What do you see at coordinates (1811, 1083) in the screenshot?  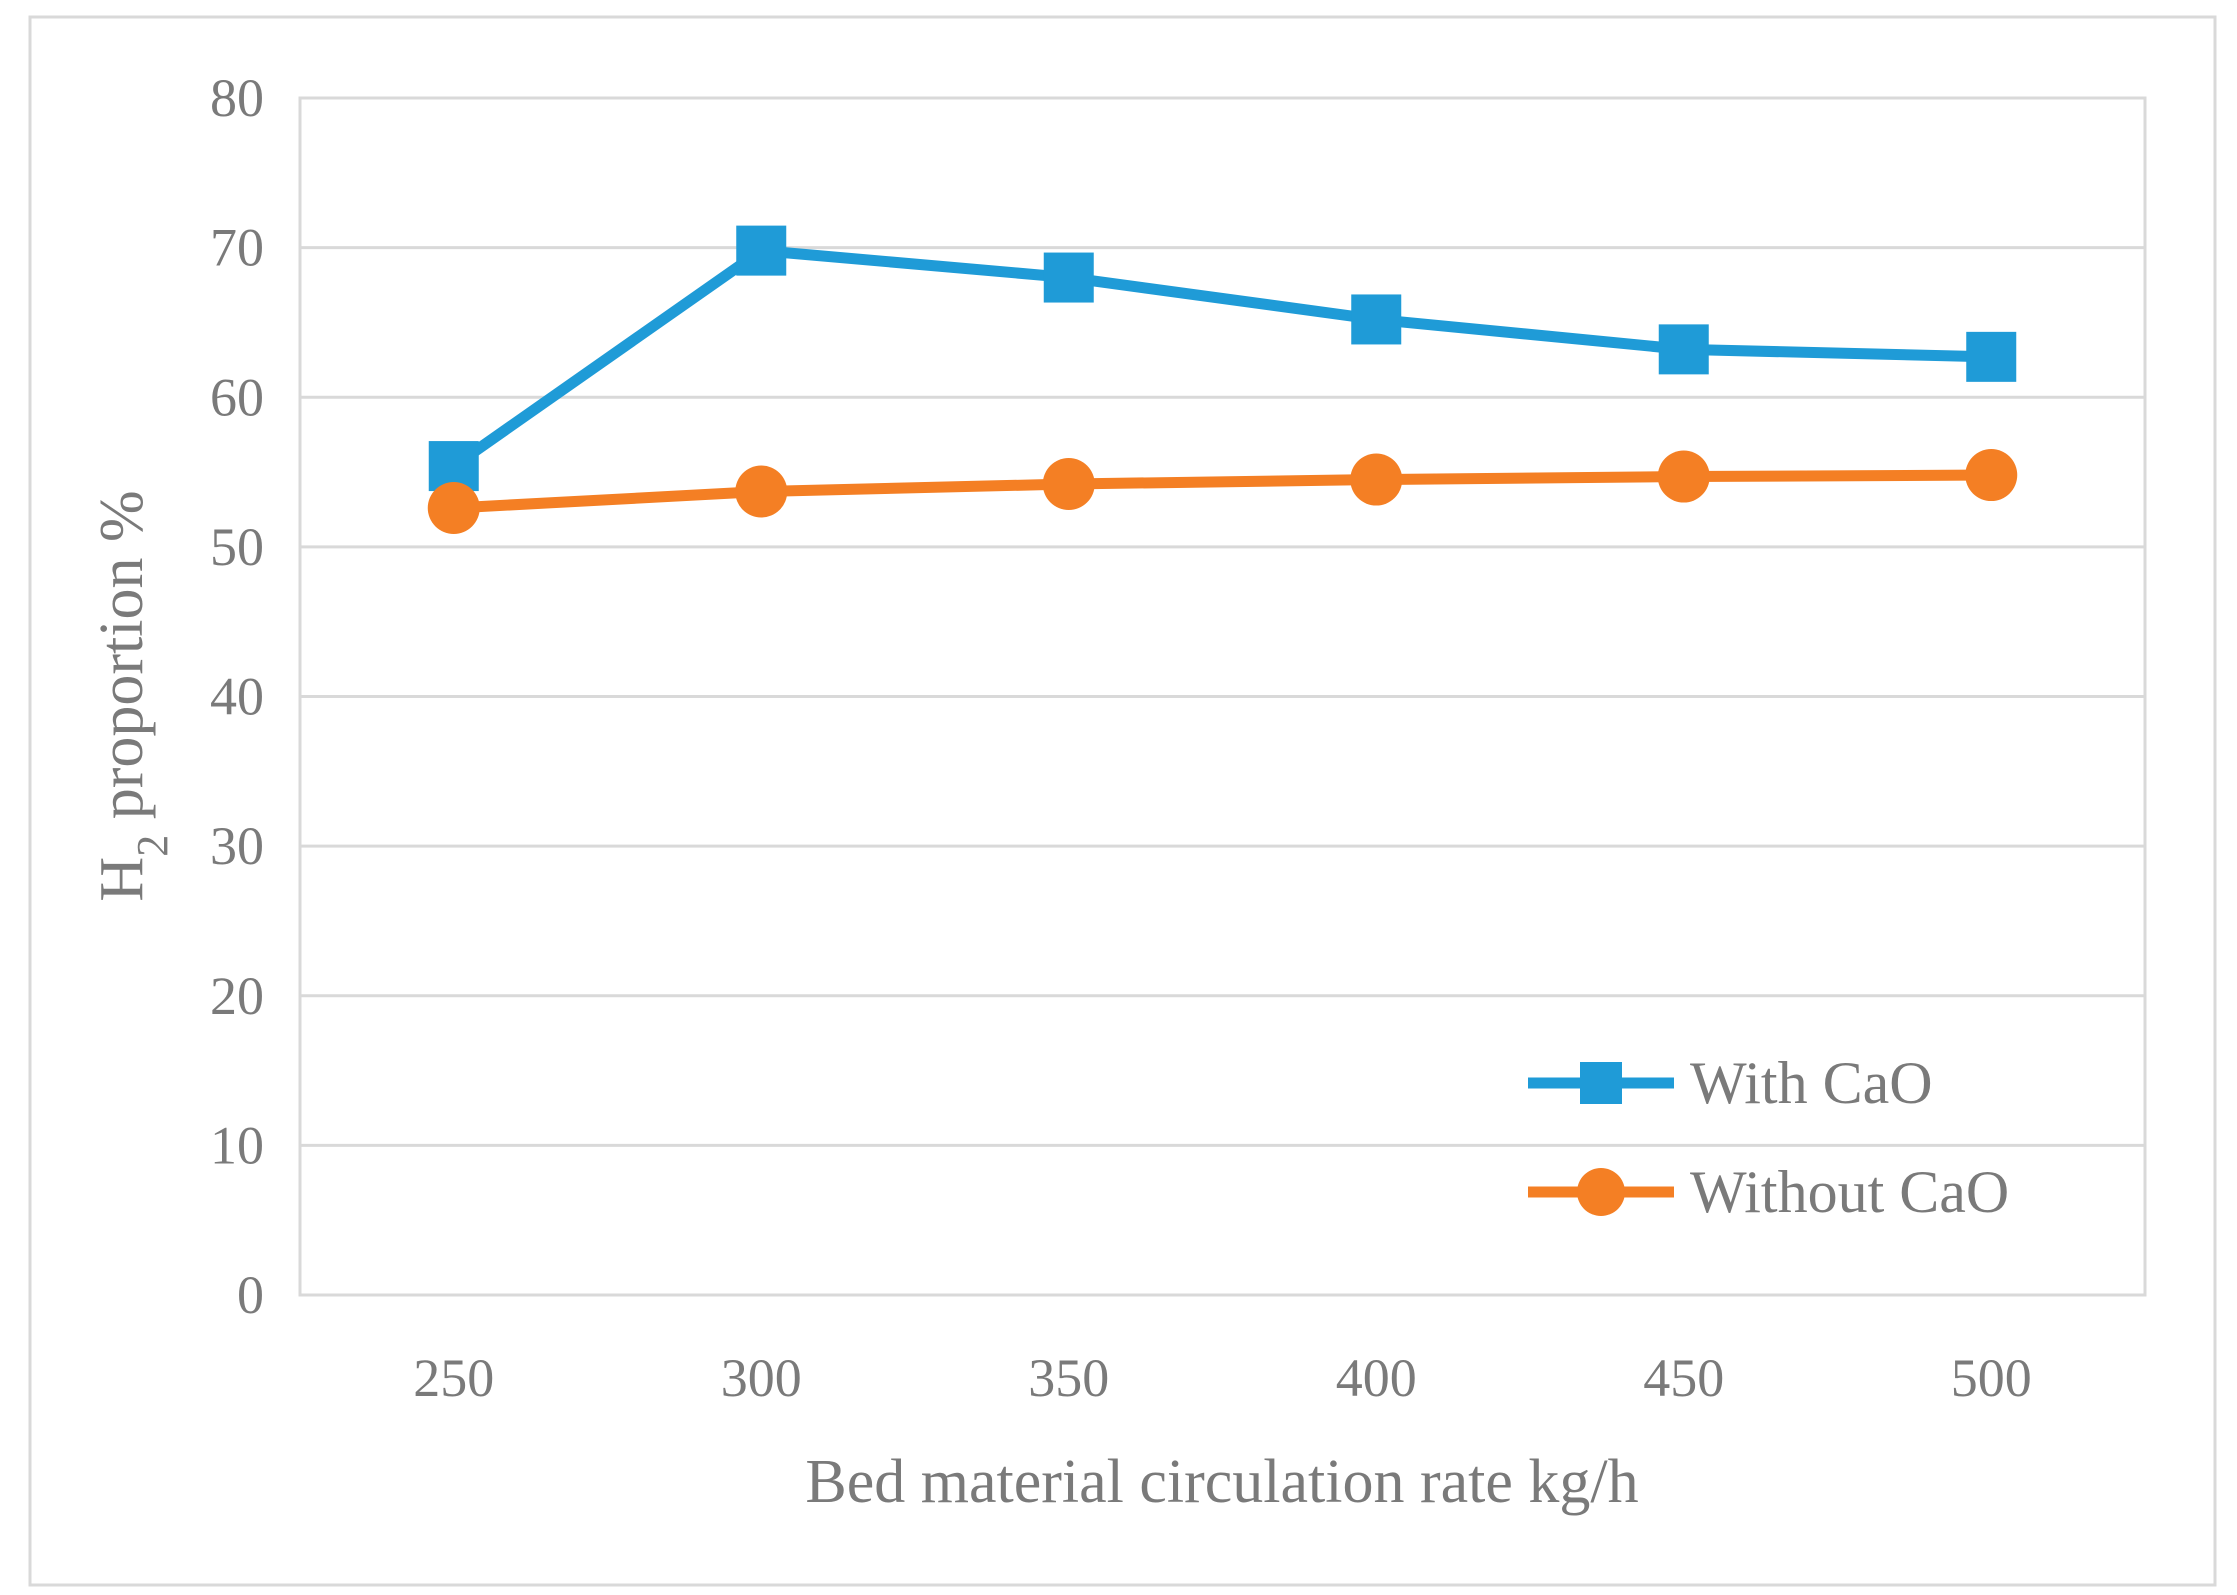 I see `legend-label-with-cao: With CaO` at bounding box center [1811, 1083].